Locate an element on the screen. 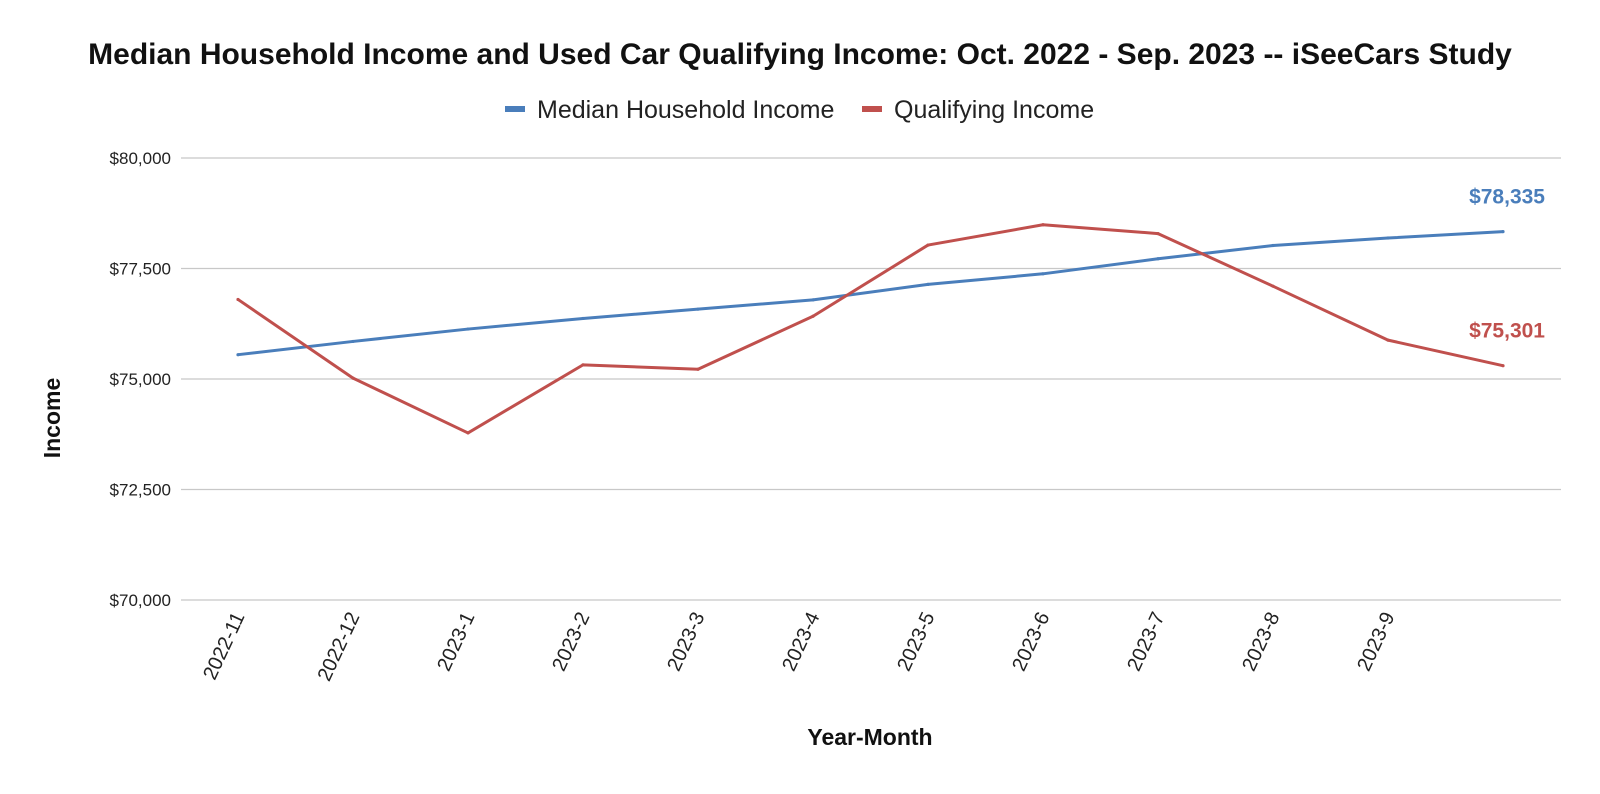 This screenshot has height=794, width=1600. x-tick-label: 2023-5 is located at coordinates (916, 642).